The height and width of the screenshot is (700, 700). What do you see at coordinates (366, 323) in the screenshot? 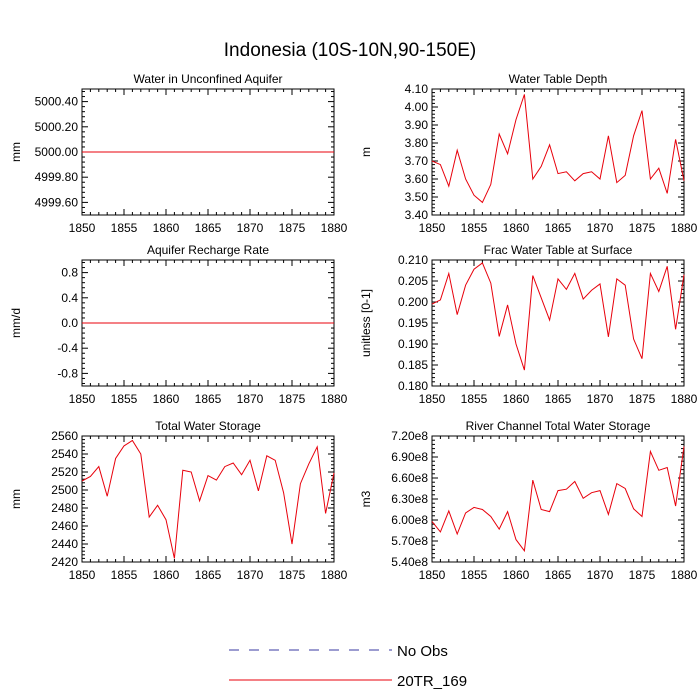
I see `y-axis-label: unitless [0-1]` at bounding box center [366, 323].